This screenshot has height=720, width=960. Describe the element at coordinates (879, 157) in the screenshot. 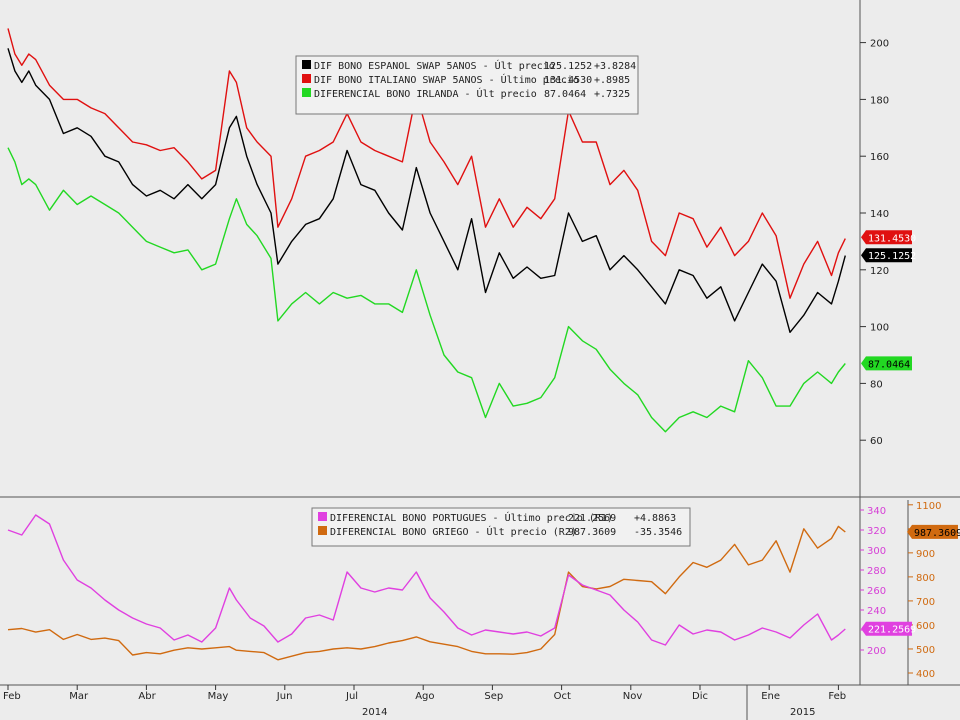

I see `top-y-tick-label: 160` at that location.